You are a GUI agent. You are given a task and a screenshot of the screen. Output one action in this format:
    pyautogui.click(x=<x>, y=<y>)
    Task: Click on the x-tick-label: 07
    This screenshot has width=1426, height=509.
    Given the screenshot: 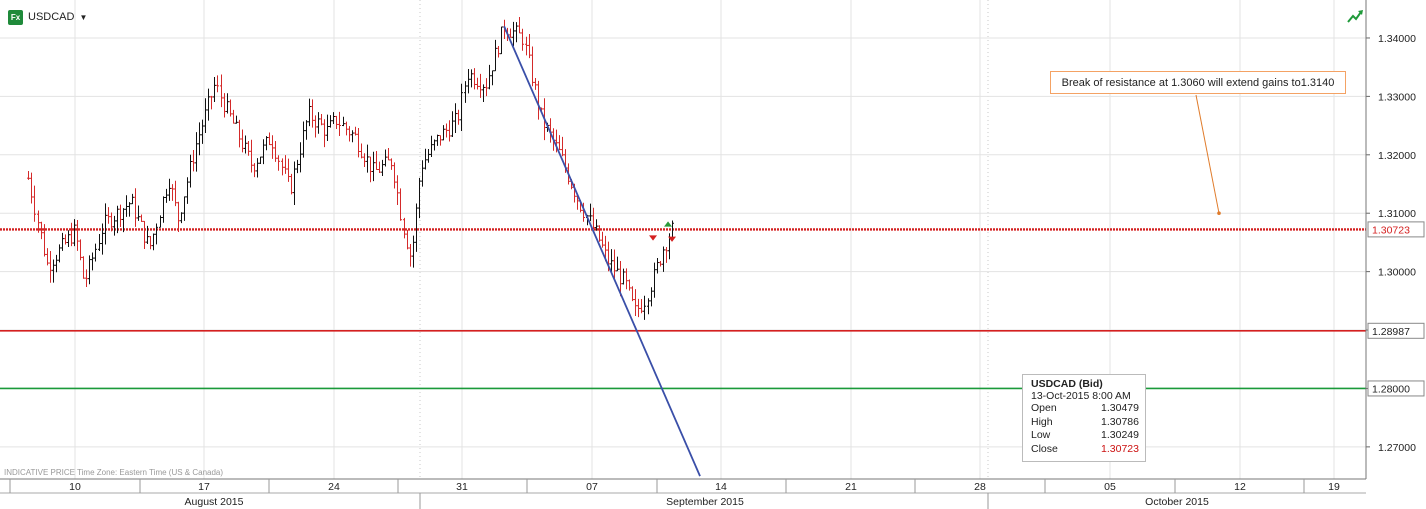 What is the action you would take?
    pyautogui.click(x=592, y=487)
    